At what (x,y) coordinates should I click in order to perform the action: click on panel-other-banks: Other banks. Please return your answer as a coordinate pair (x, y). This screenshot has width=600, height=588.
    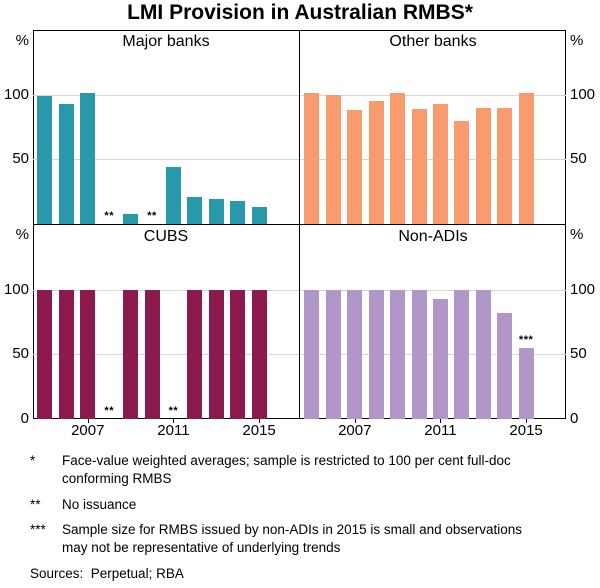
    Looking at the image, I should click on (433, 127).